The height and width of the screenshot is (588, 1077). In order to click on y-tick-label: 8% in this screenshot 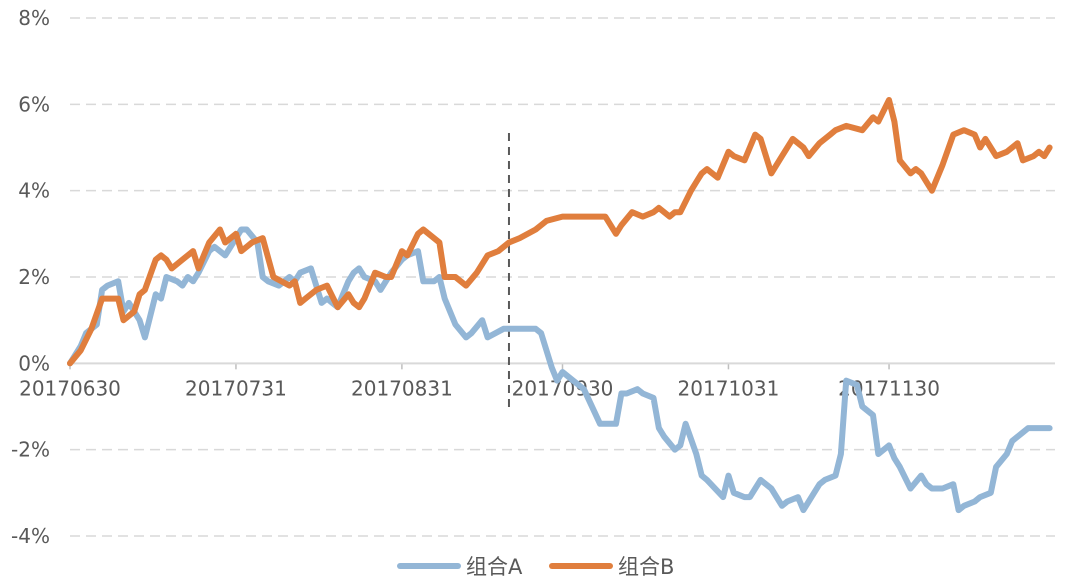, I will do `click(34, 18)`.